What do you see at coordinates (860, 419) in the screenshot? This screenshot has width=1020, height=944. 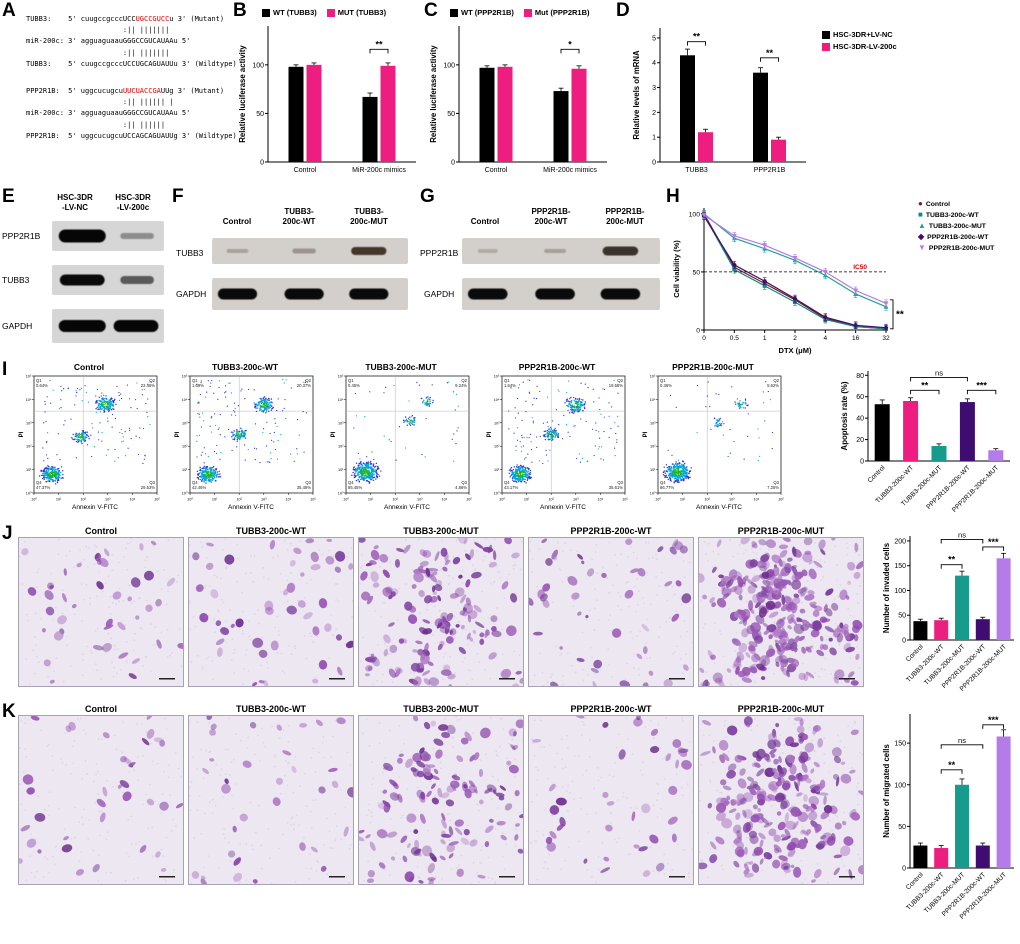 I see `svg-text: 40` at bounding box center [860, 419].